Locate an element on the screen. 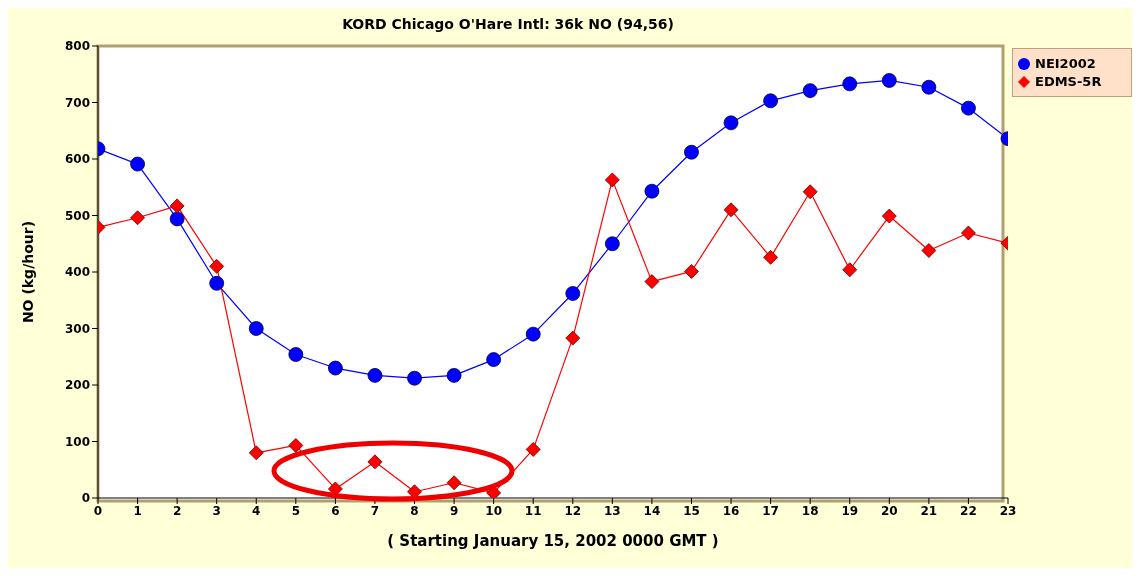  x-tick-label: 10 is located at coordinates (493, 510).